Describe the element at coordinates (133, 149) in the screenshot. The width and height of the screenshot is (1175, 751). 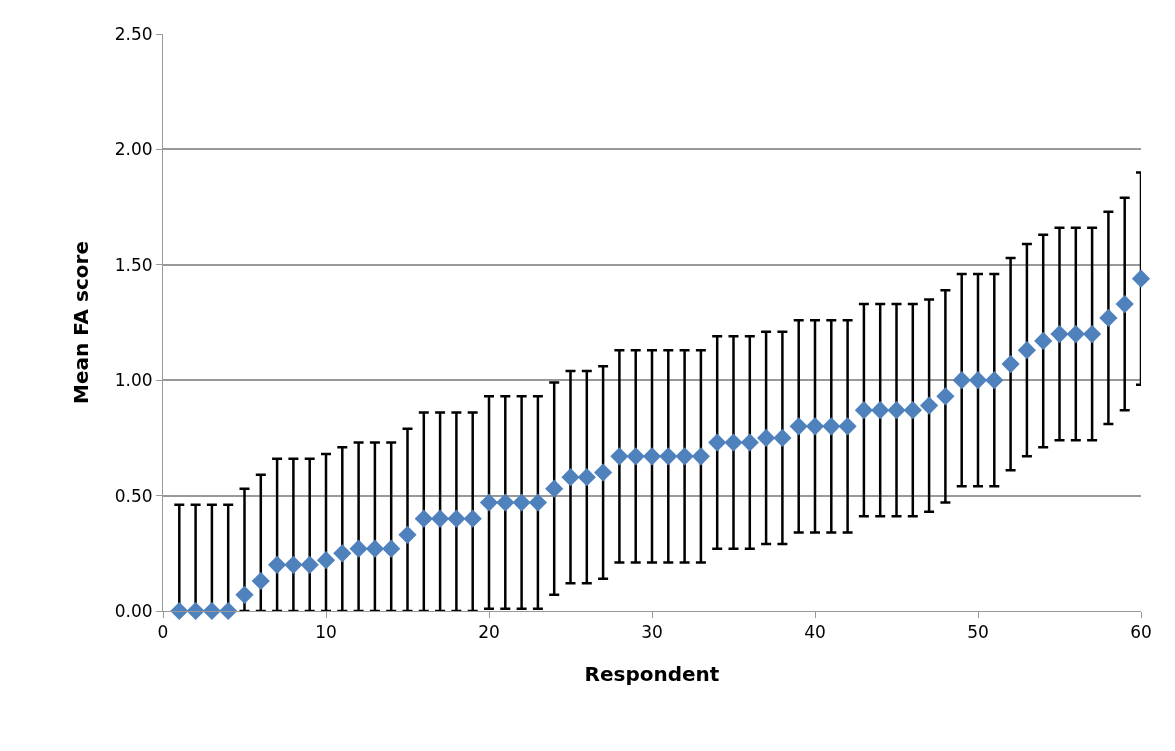
I see `y-tick-label: 2.00` at that location.